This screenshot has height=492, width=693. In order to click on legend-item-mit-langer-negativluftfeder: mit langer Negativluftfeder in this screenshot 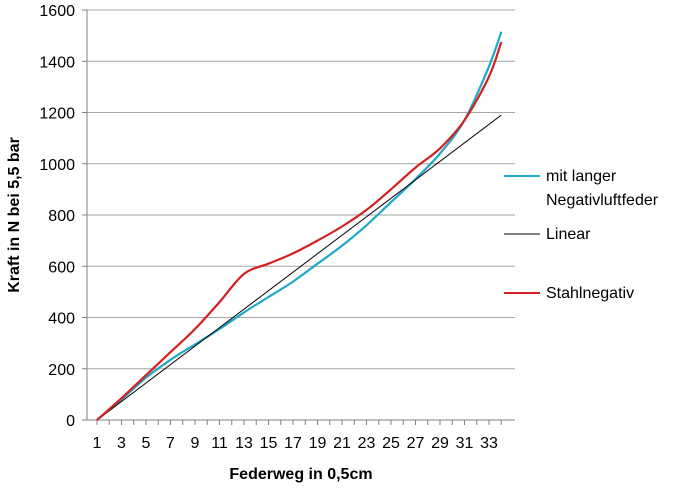, I will do `click(581, 188)`.